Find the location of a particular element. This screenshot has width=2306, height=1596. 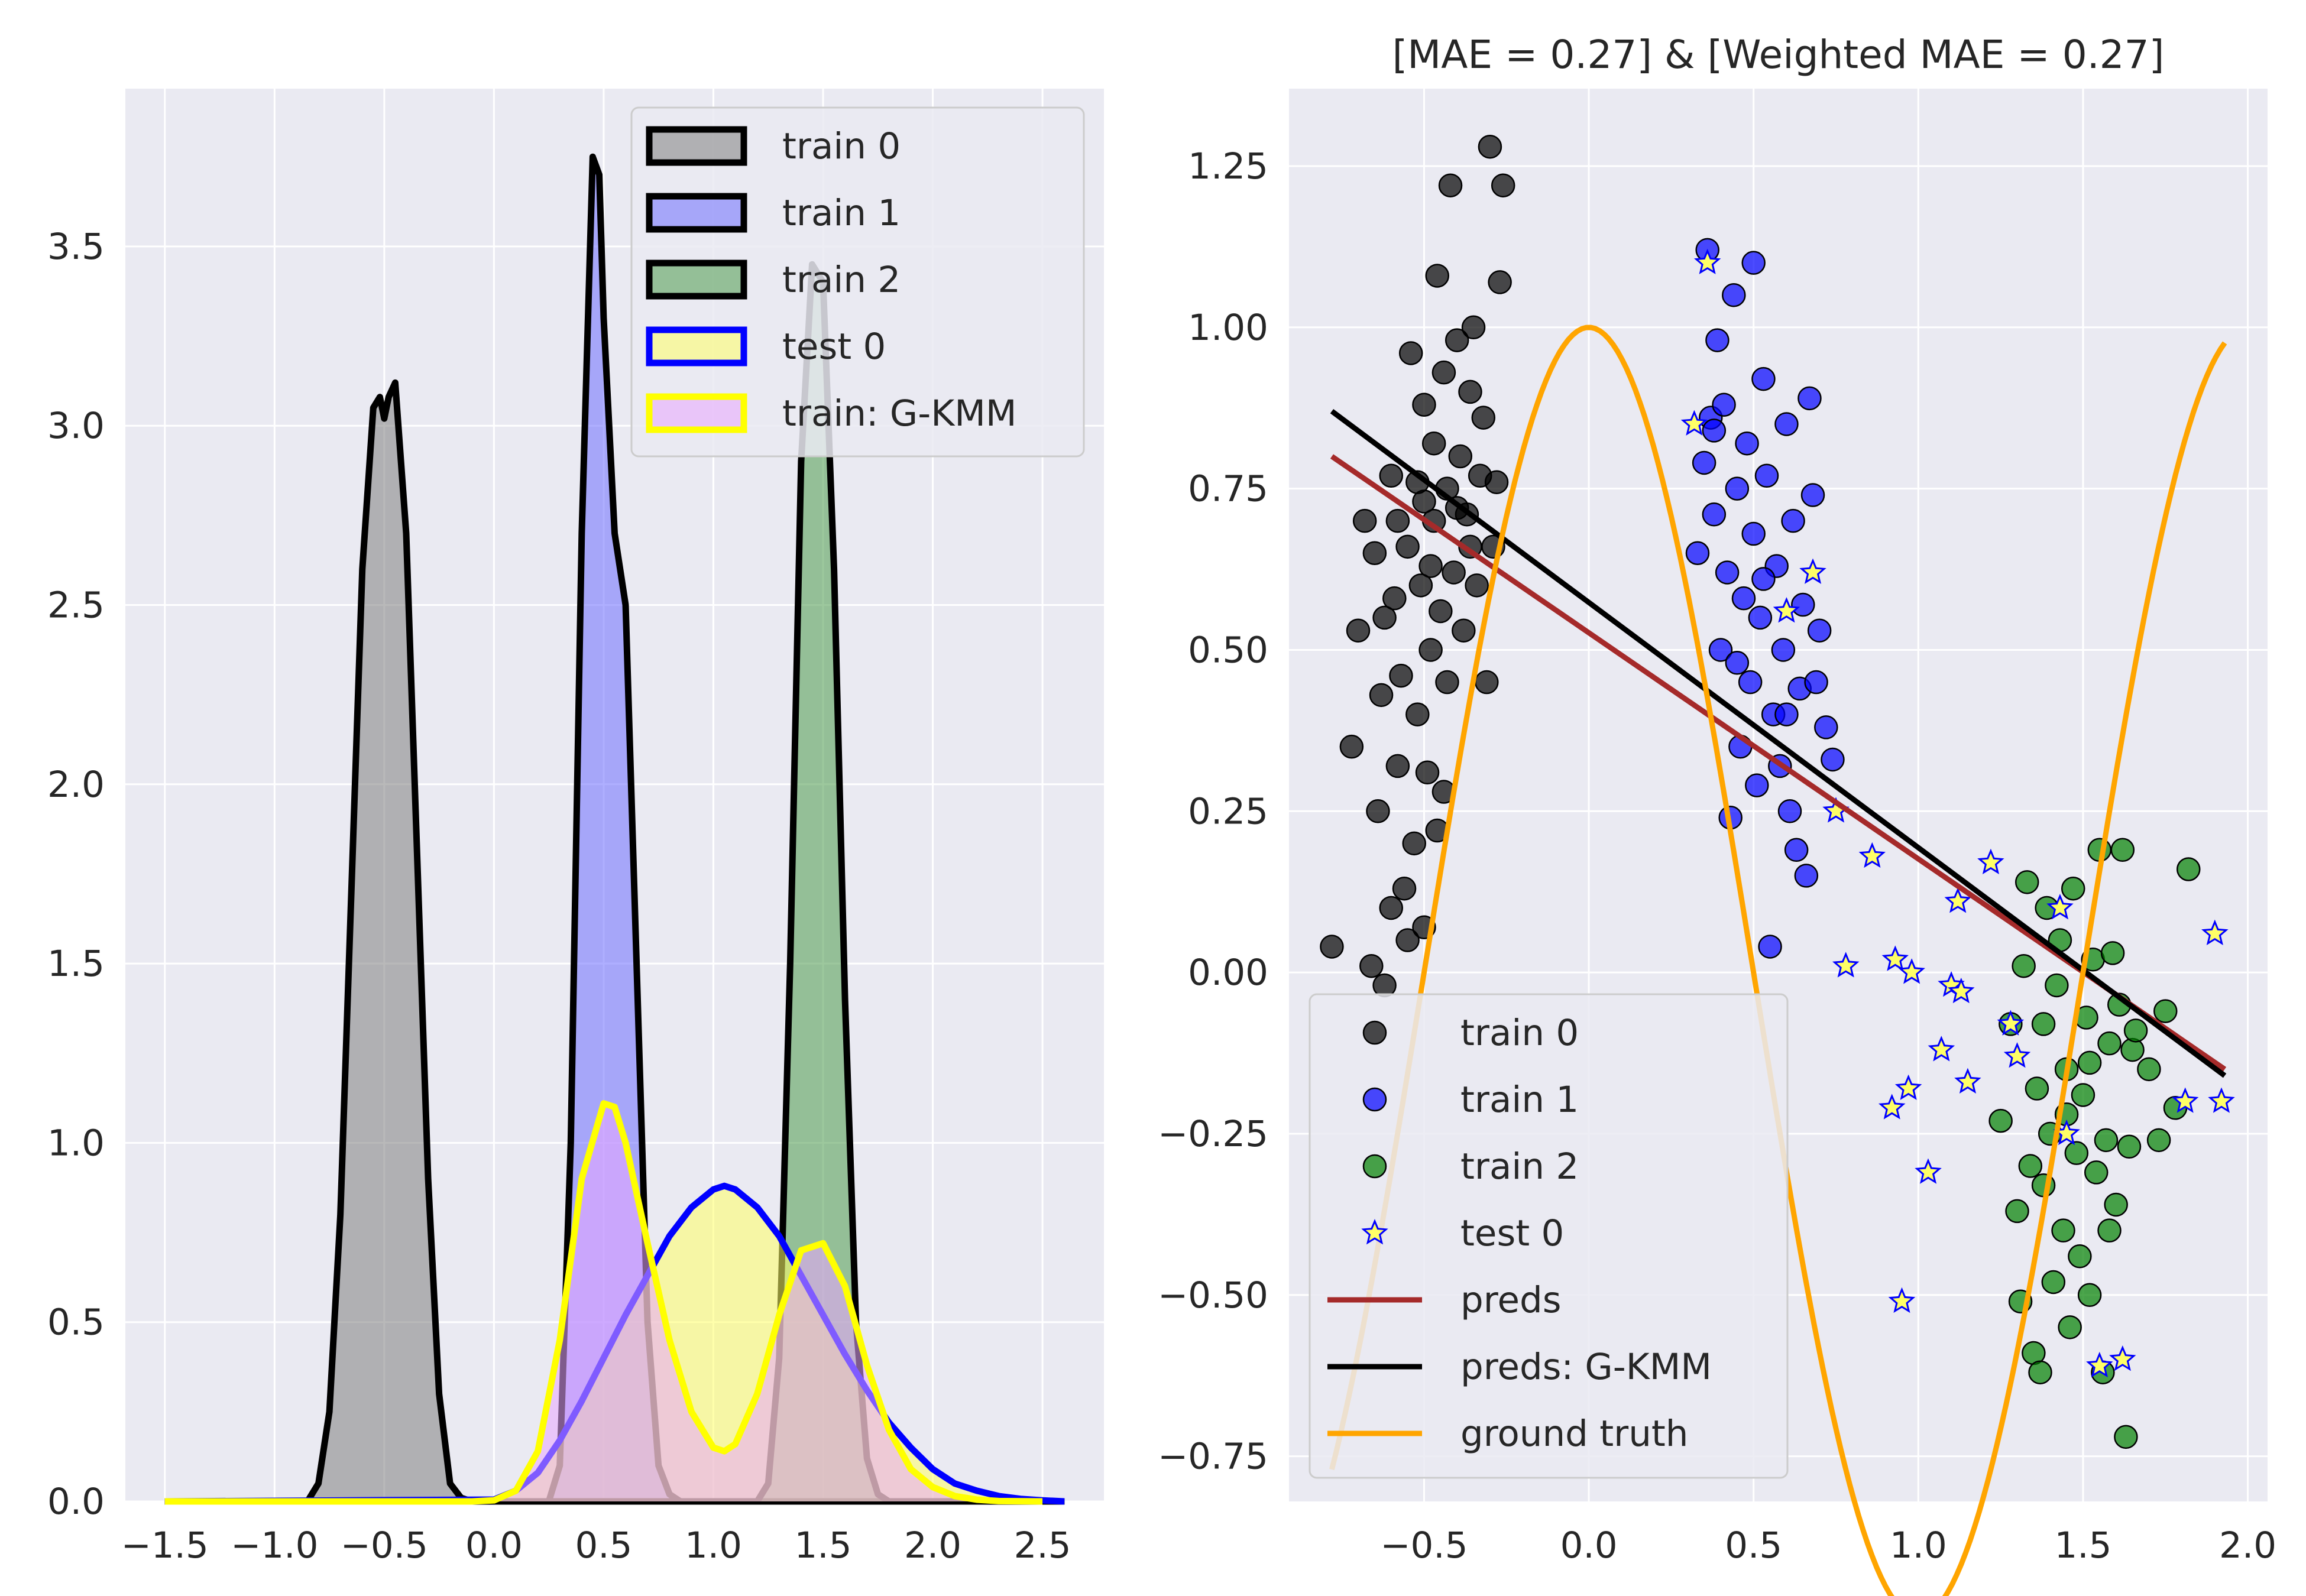

y-tick-label: 0.75 is located at coordinates (1228, 489).